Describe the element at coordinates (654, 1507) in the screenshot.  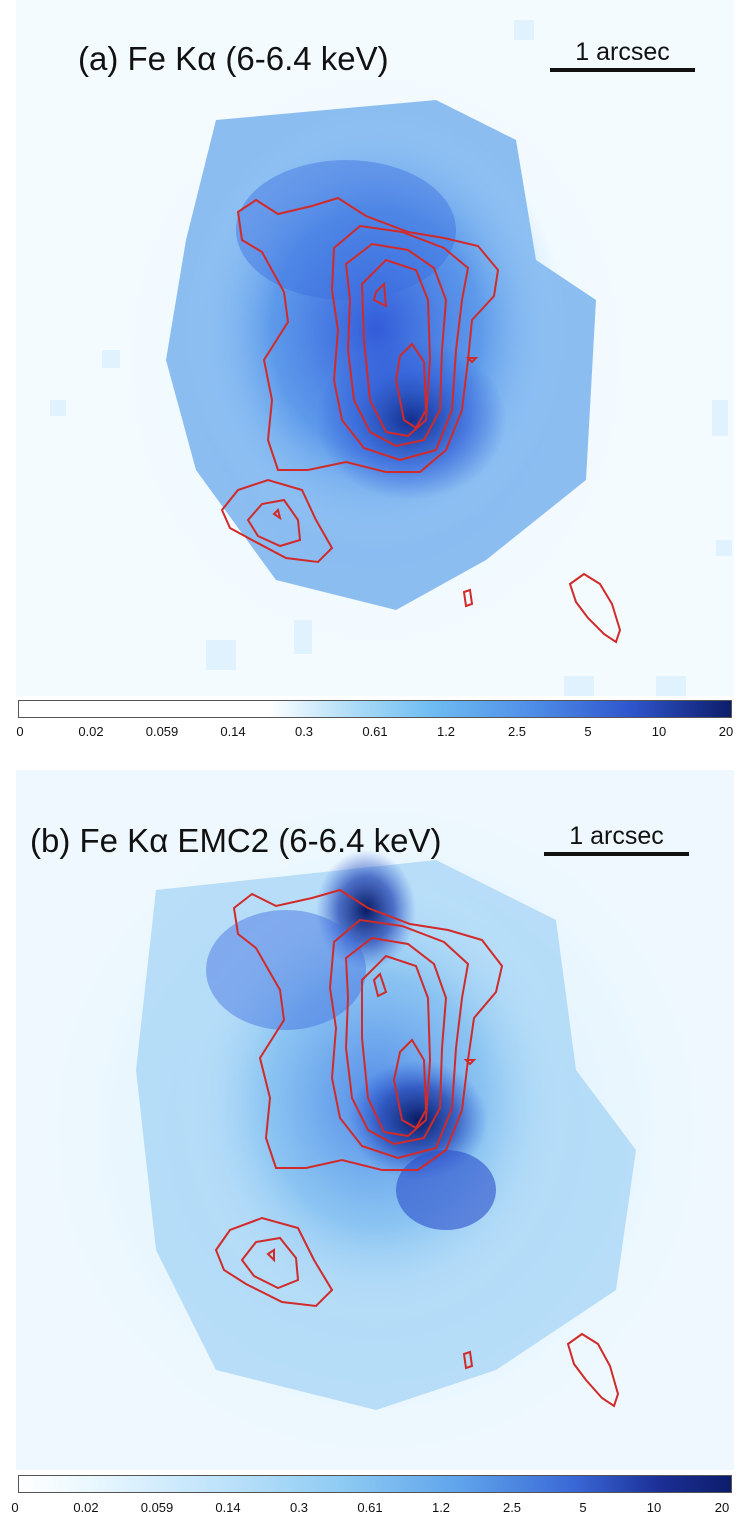
I see `panel-b-tick: 10` at that location.